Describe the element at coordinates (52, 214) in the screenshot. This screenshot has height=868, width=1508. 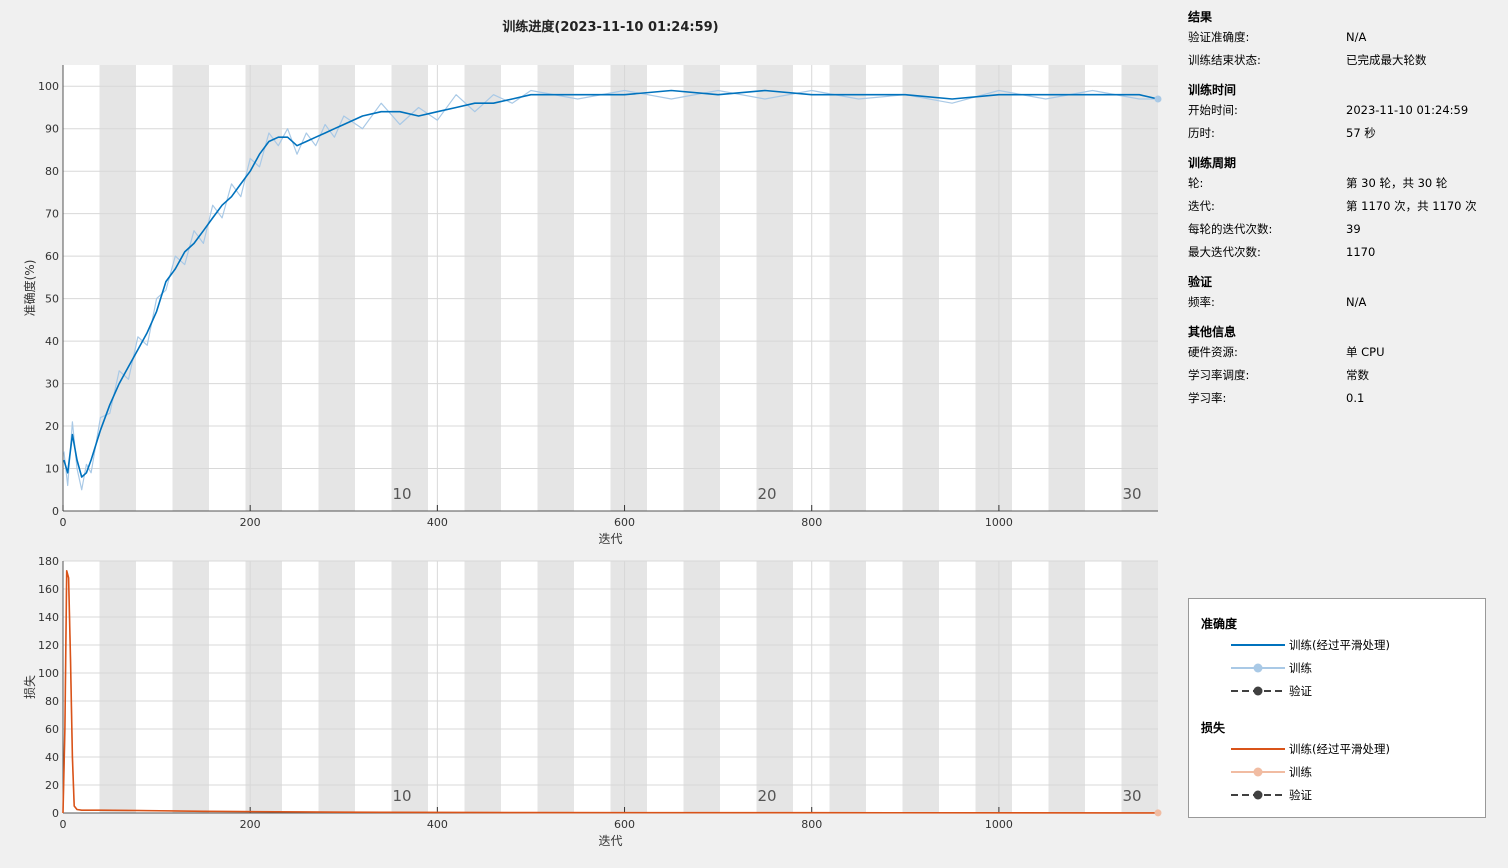
I see `y-tick-label: 70` at that location.